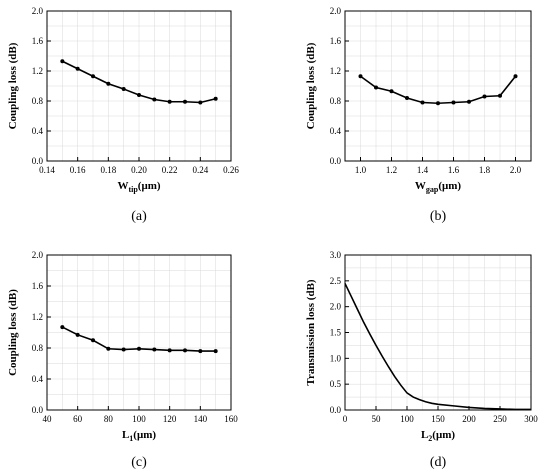  Describe the element at coordinates (231, 170) in the screenshot. I see `x-tick-label: 0.26` at that location.